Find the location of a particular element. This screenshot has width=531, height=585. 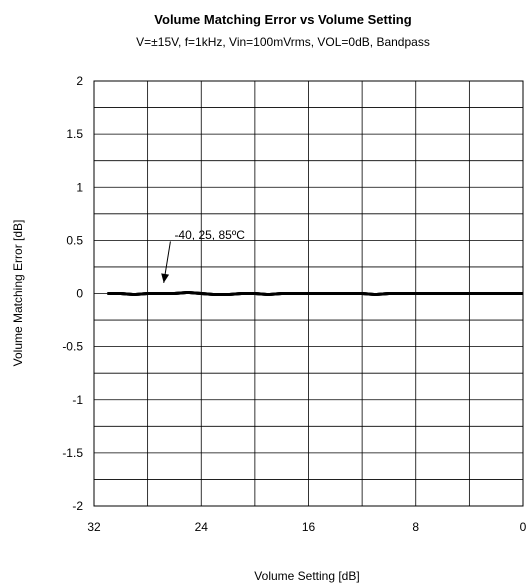

annotation-arrowhead is located at coordinates (165, 278).